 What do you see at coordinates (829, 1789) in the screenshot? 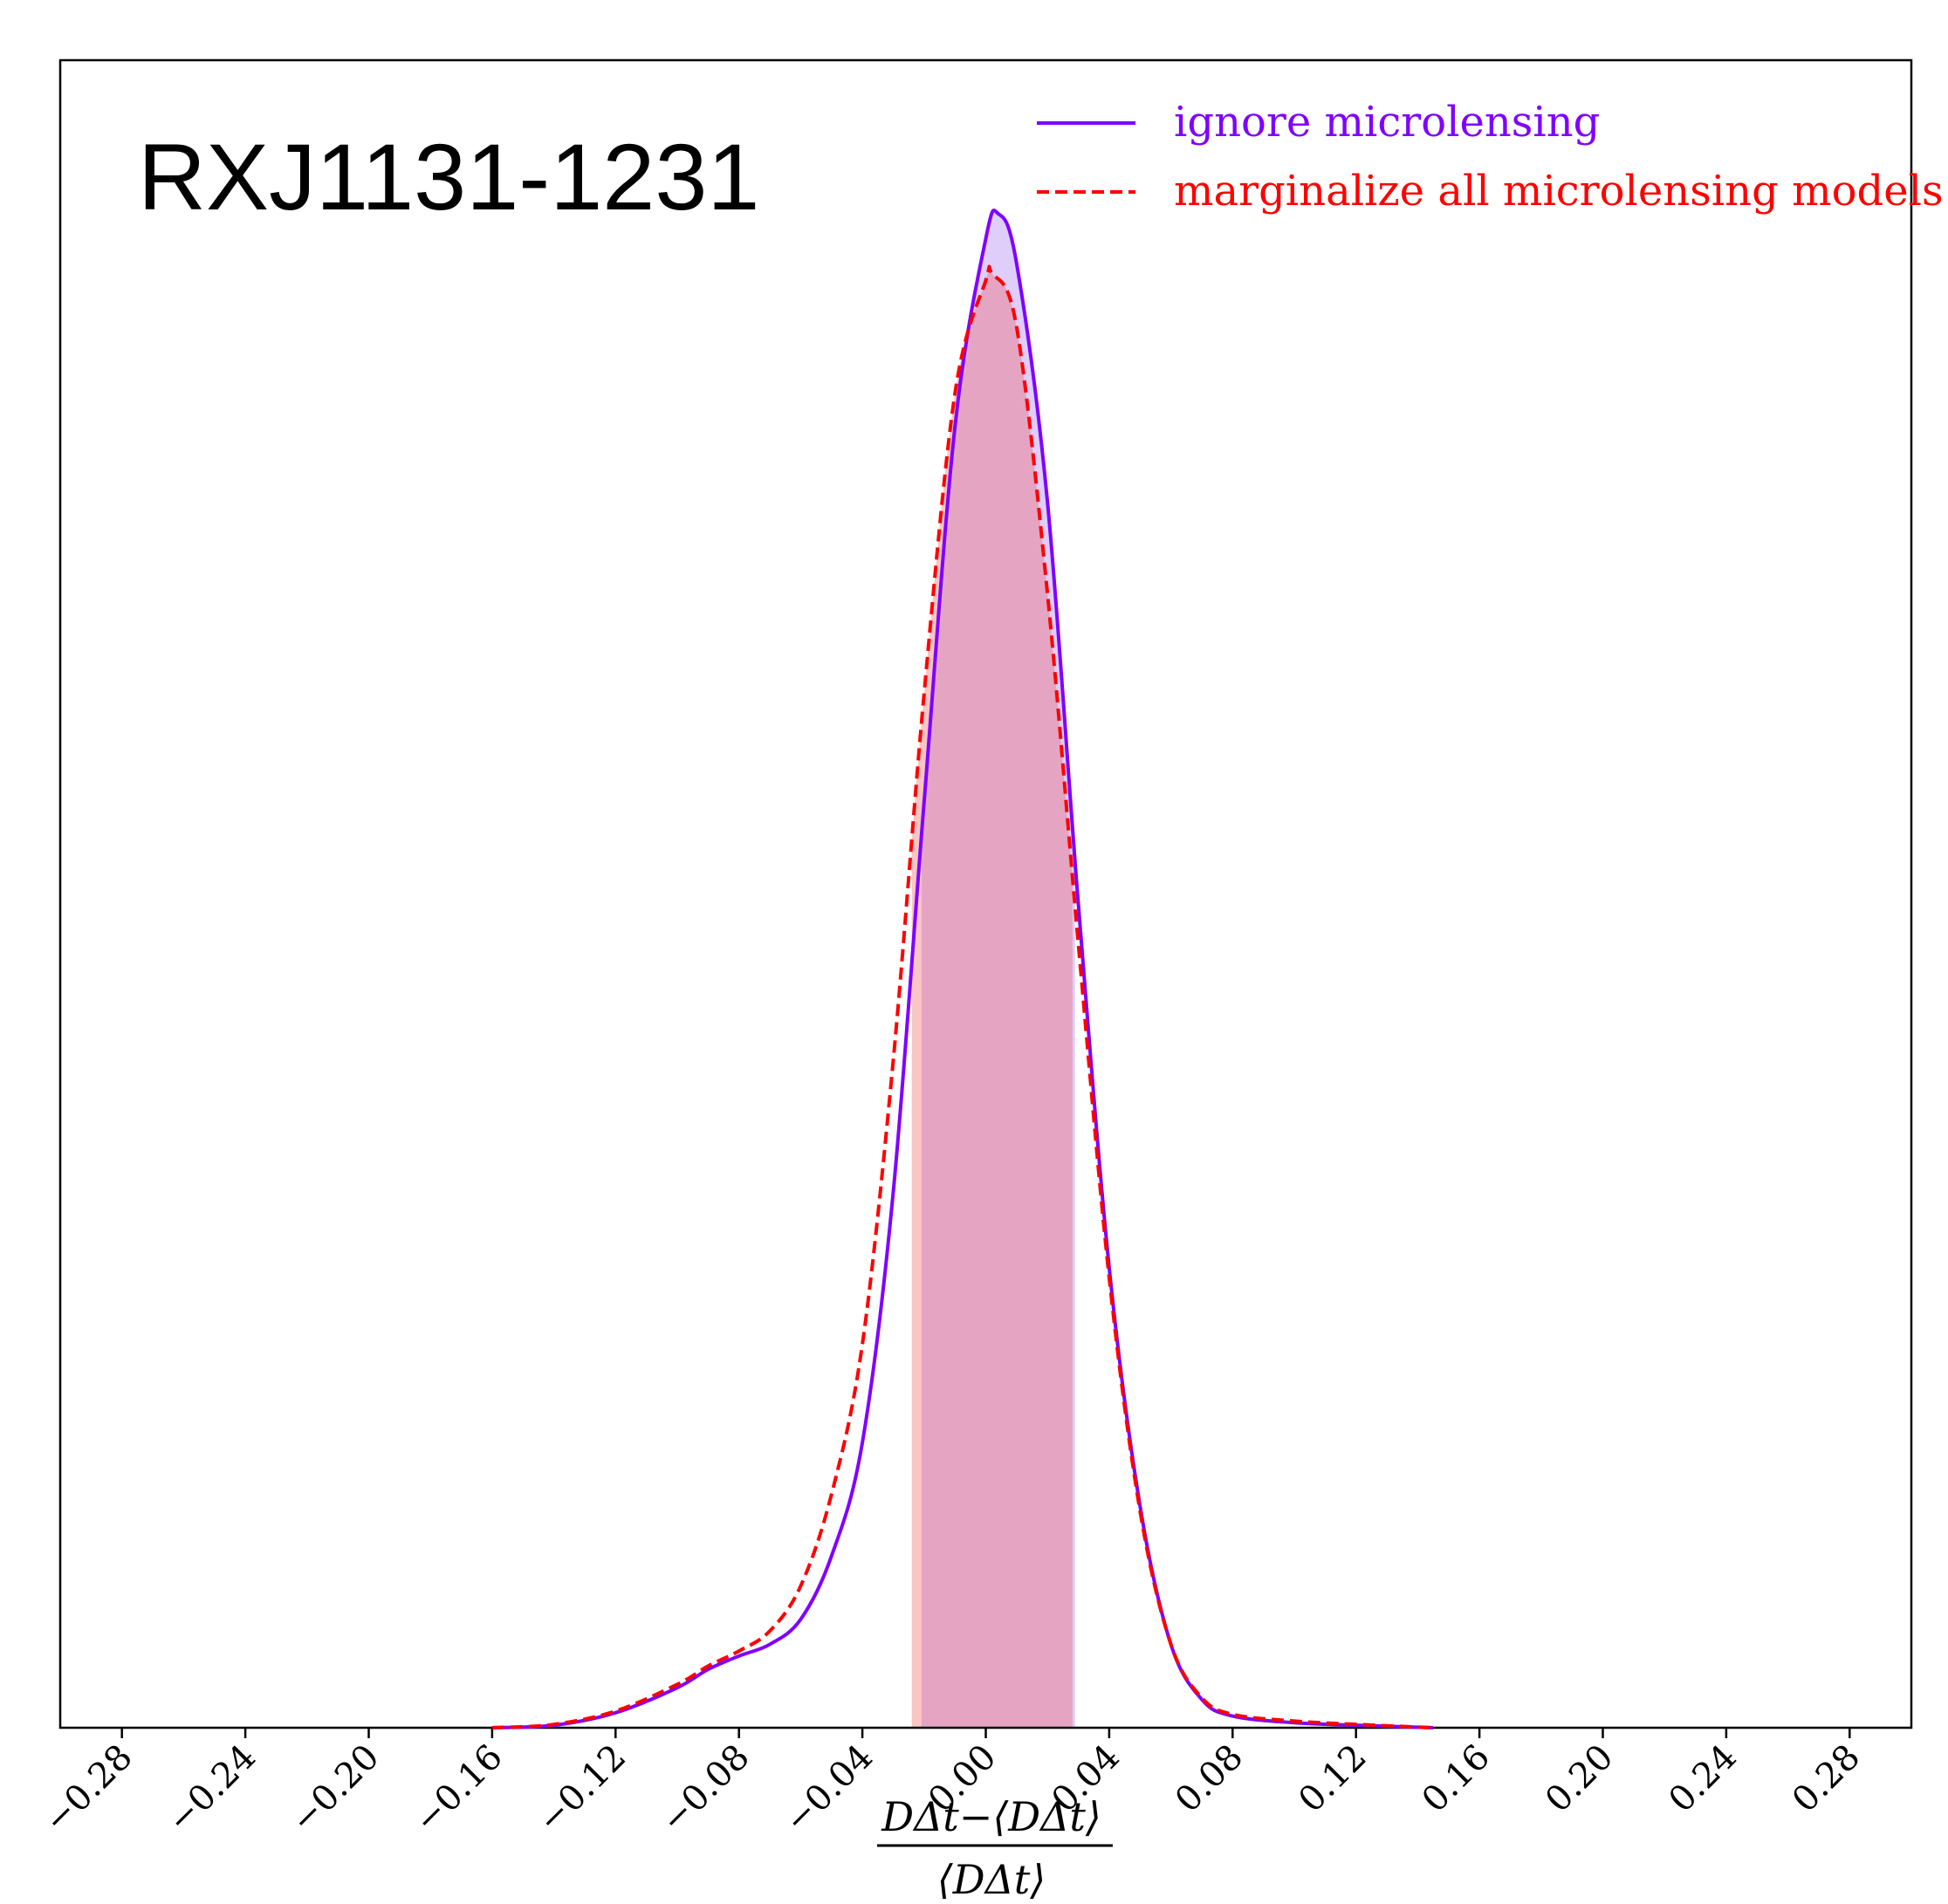
I see `x-tick-label: −0.04` at bounding box center [829, 1789].